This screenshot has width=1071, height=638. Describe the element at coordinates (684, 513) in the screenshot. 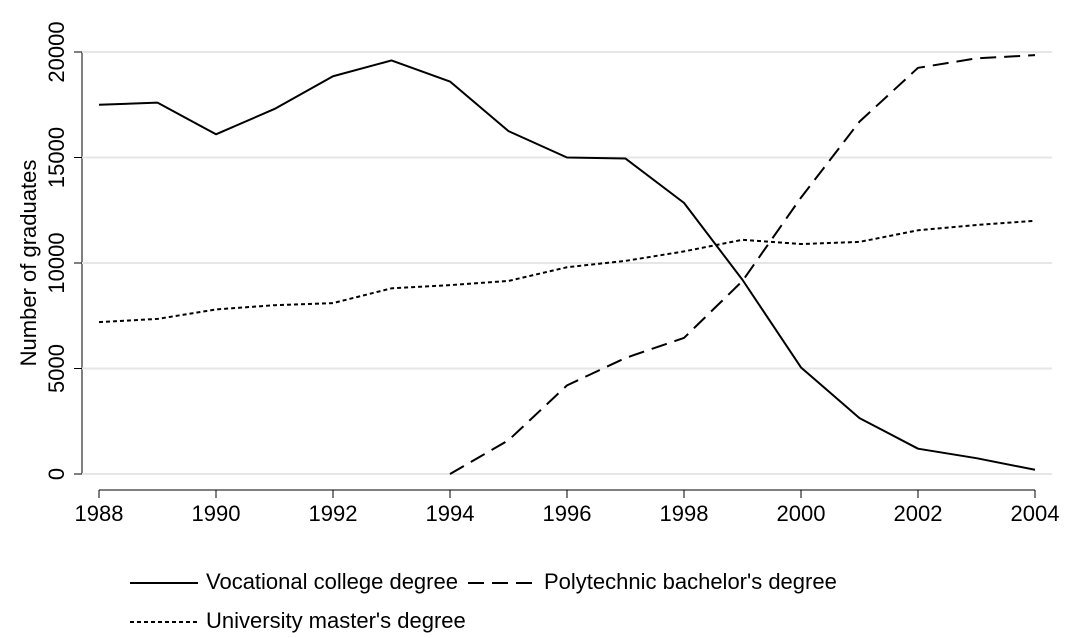

I see `x-tick-label: 1998` at that location.